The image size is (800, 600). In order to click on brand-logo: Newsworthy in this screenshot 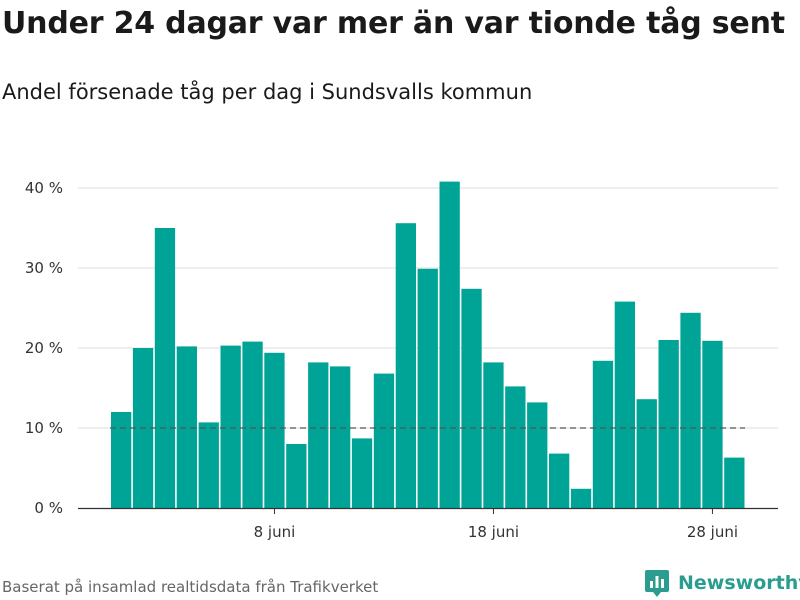, I will do `click(722, 583)`.